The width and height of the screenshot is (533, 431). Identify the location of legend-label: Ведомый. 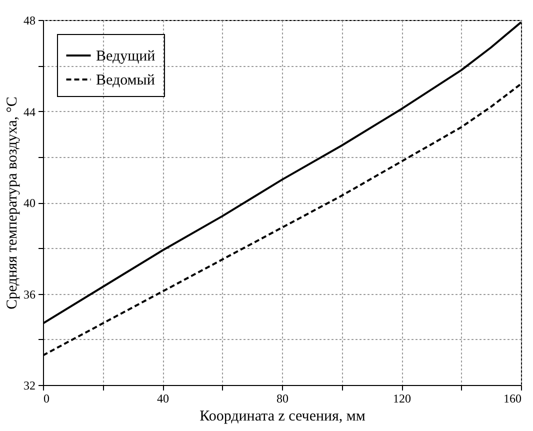
(125, 80).